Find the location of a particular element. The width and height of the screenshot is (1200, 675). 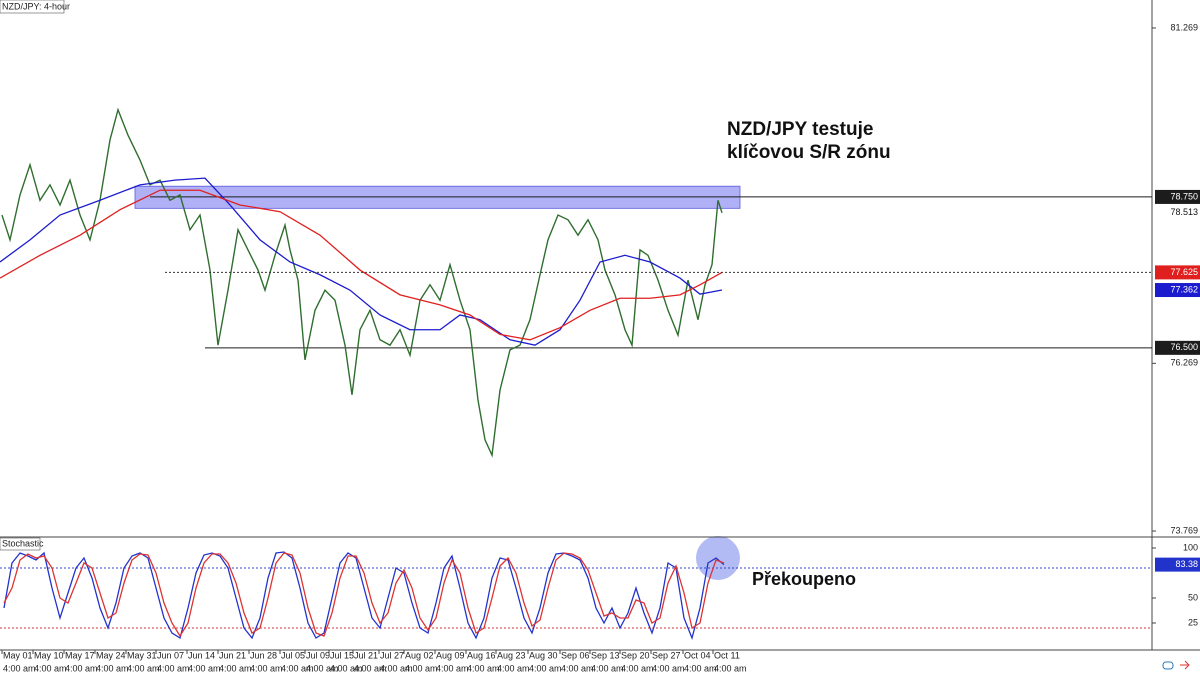

x-tick-label: Oct 11 is located at coordinates (727, 655).